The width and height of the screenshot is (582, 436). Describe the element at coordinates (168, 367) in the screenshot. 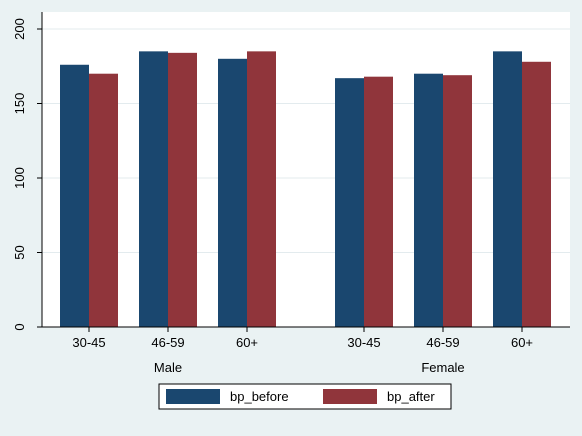

I see `group-label: Male` at that location.